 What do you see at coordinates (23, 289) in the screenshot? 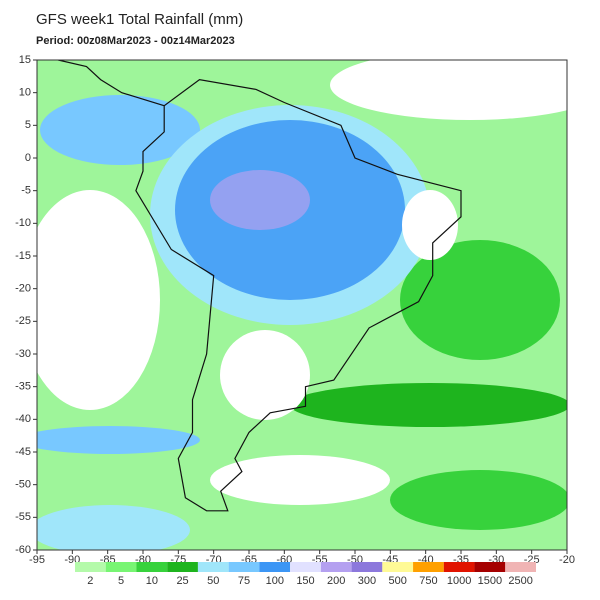
I see `lat-tick-label: -20` at bounding box center [23, 289].